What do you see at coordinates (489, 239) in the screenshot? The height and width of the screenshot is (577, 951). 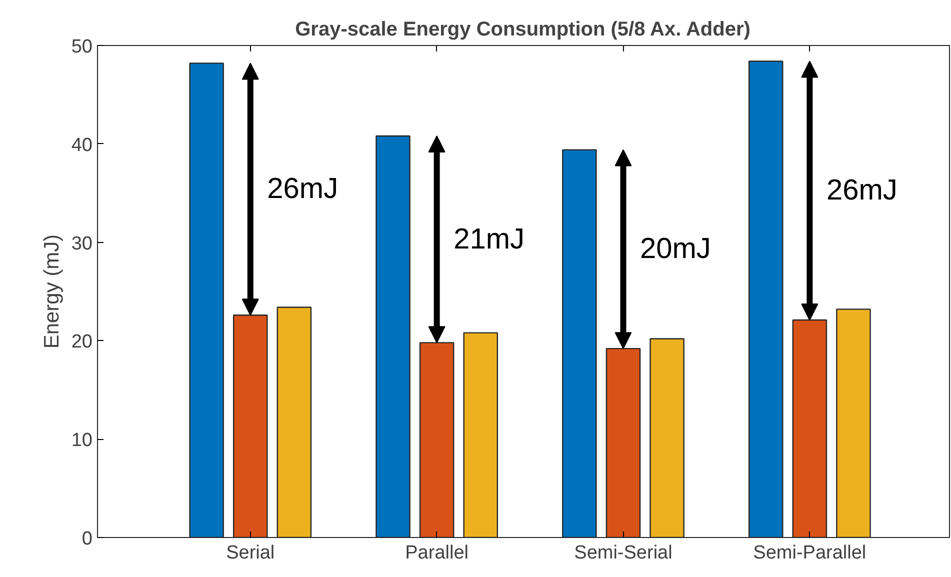 I see `annotation: 21mJ` at bounding box center [489, 239].